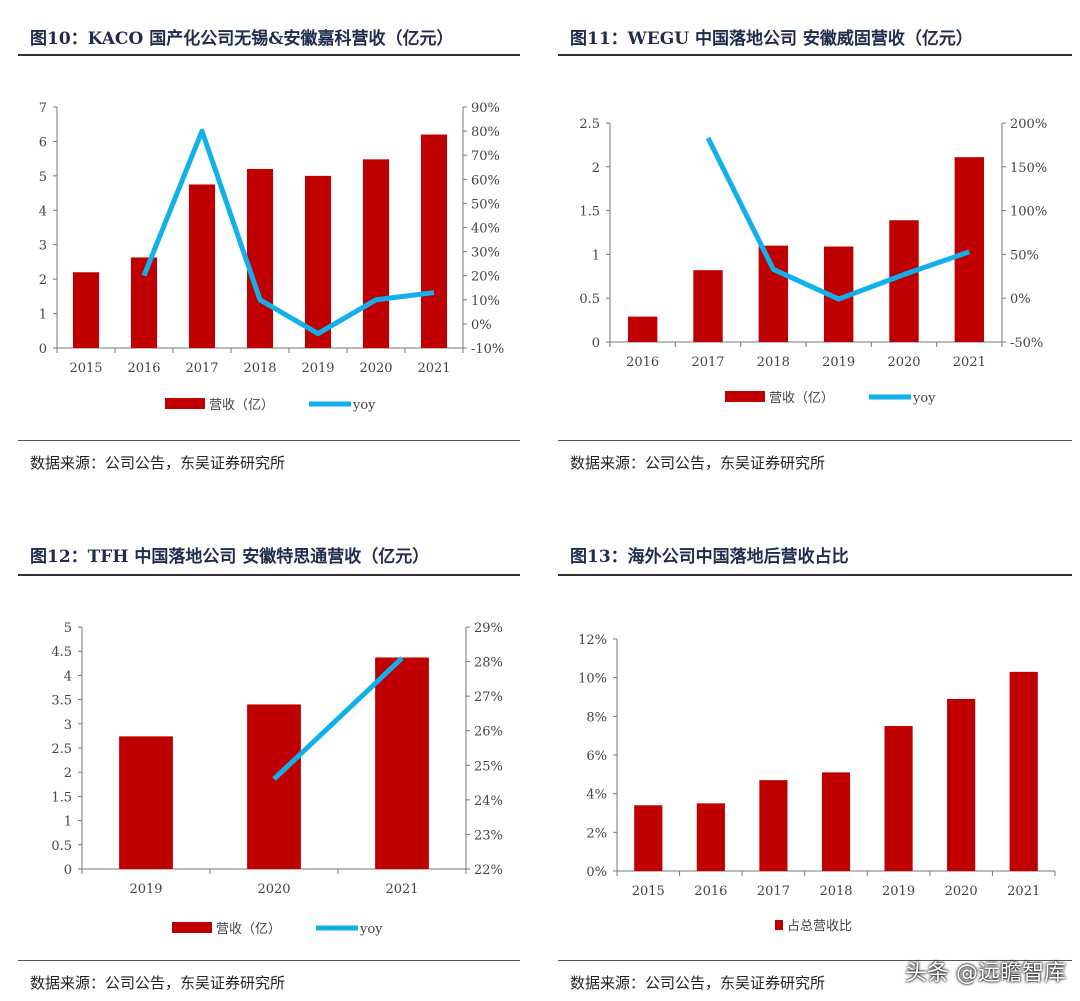 This screenshot has width=1080, height=1001. Describe the element at coordinates (1026, 343) in the screenshot. I see `y-right-tick-label: -50%` at that location.